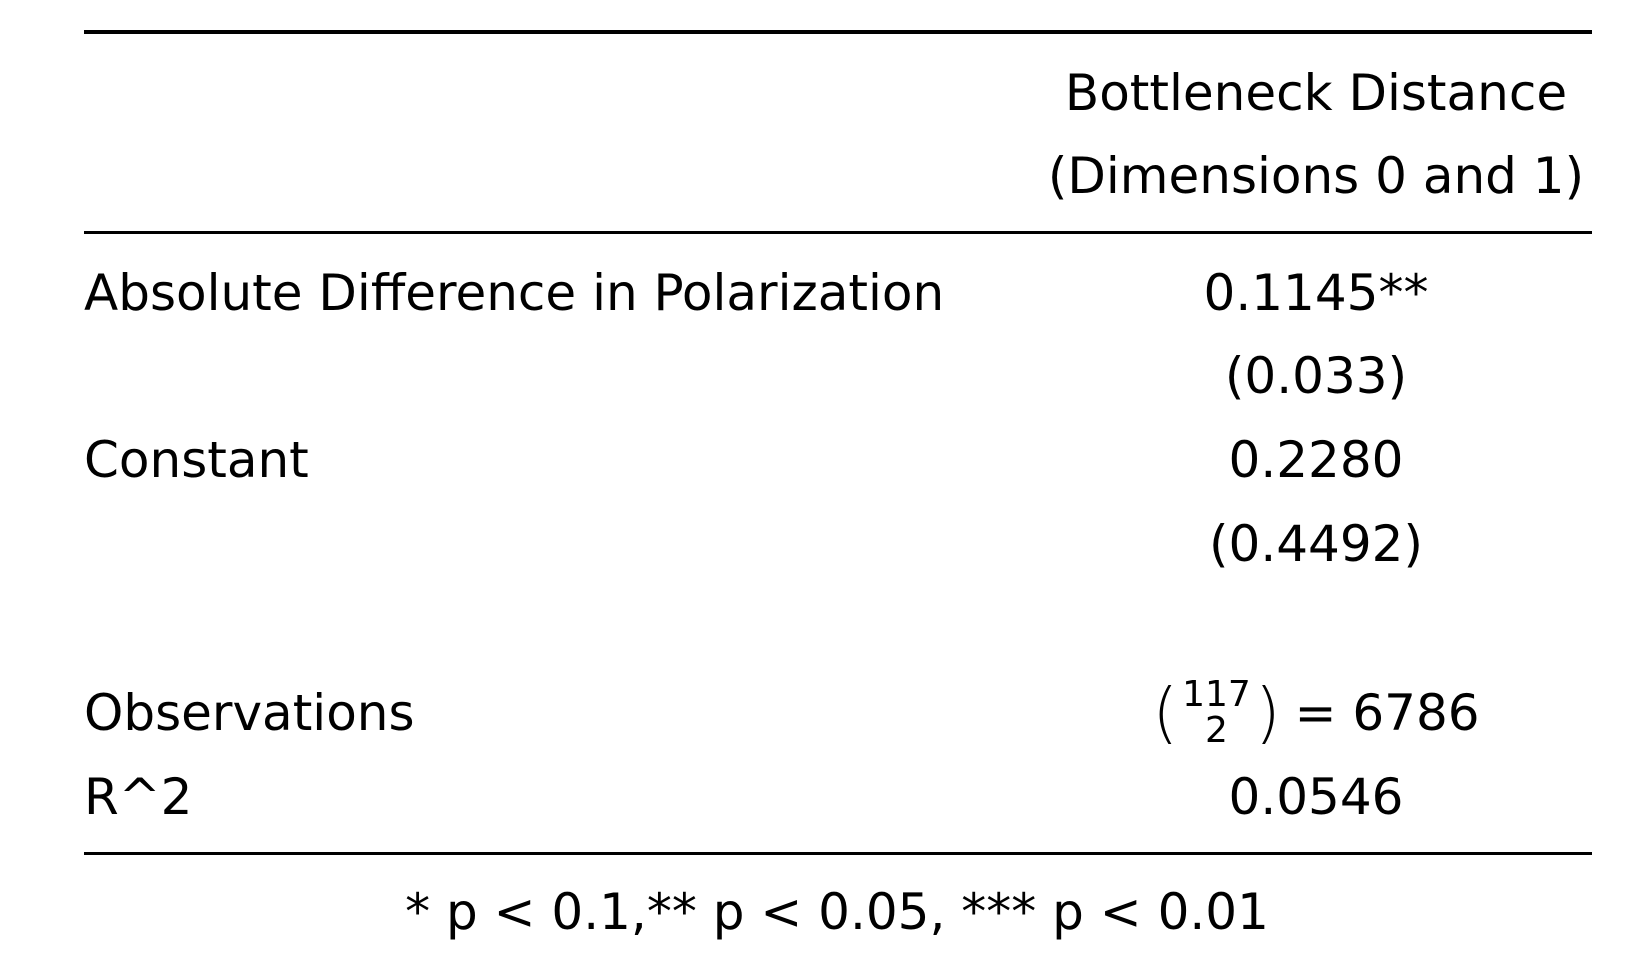 The height and width of the screenshot is (978, 1644). Describe the element at coordinates (1316, 293) in the screenshot. I see `coefficient: 0.1145**` at that location.